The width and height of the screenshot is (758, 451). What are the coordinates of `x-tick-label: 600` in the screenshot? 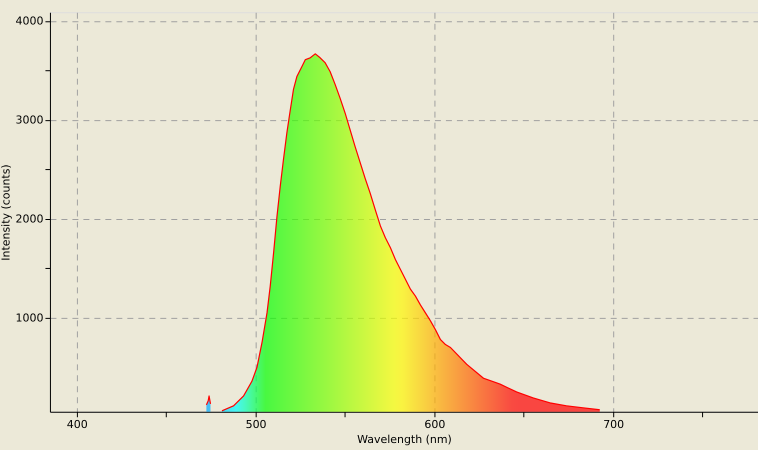 It's located at (435, 425).